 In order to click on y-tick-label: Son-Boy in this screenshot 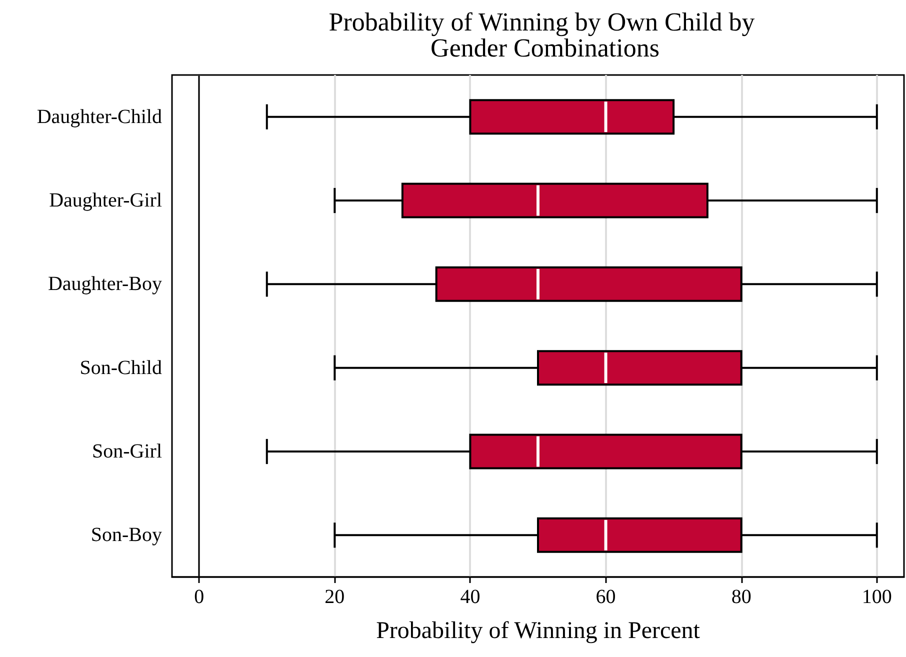, I will do `click(126, 535)`.